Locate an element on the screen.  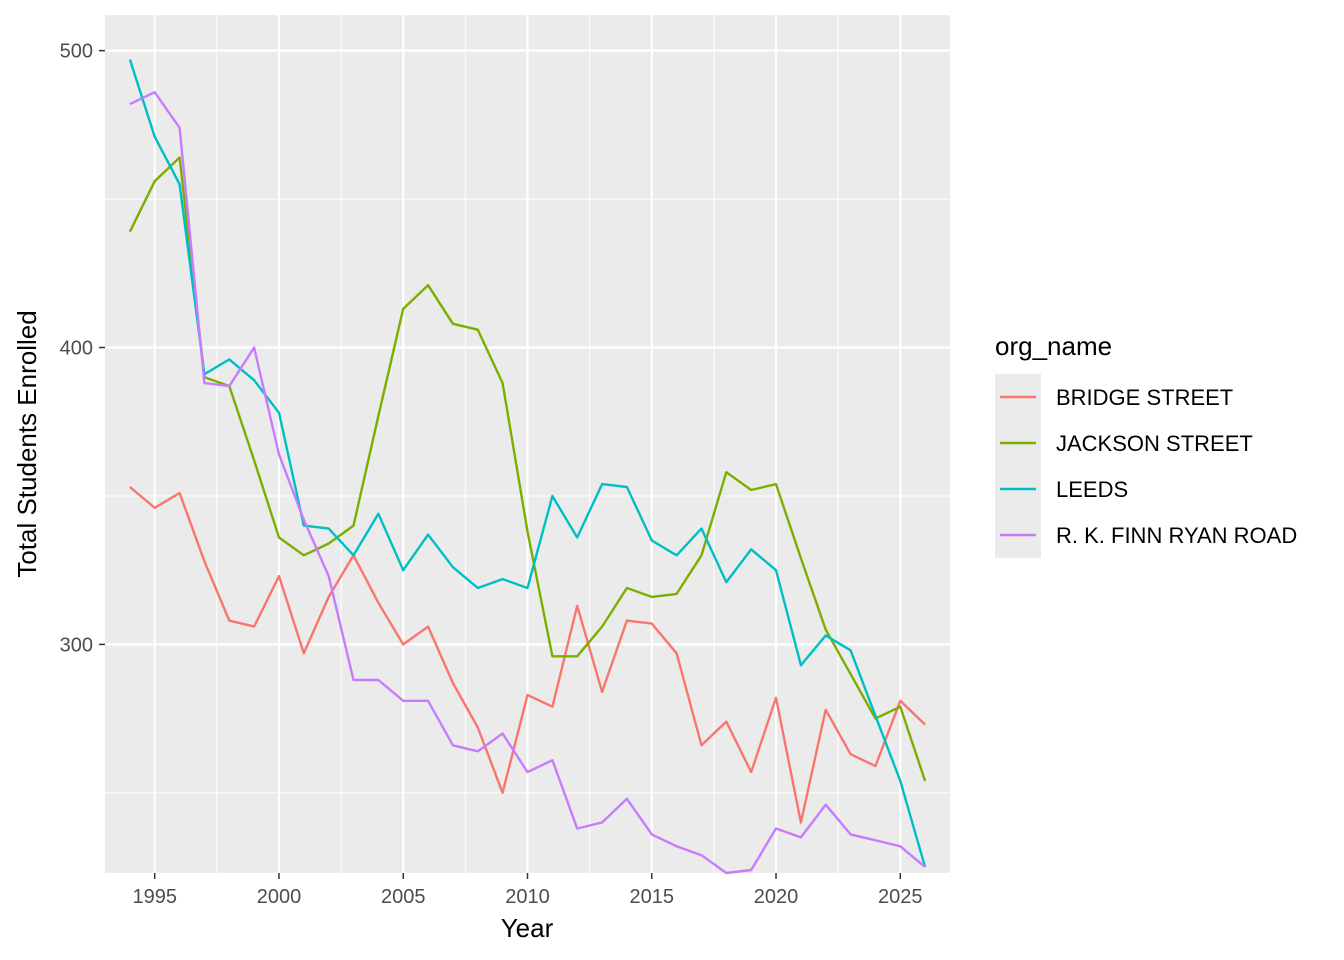
x-tick-label: 2015 is located at coordinates (652, 897).